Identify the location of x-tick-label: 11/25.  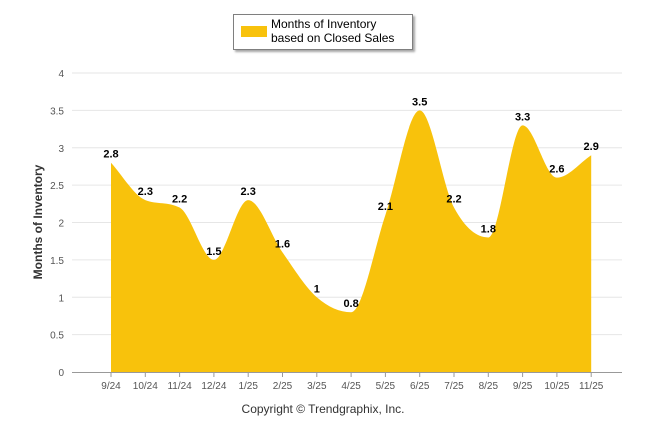
(591, 386).